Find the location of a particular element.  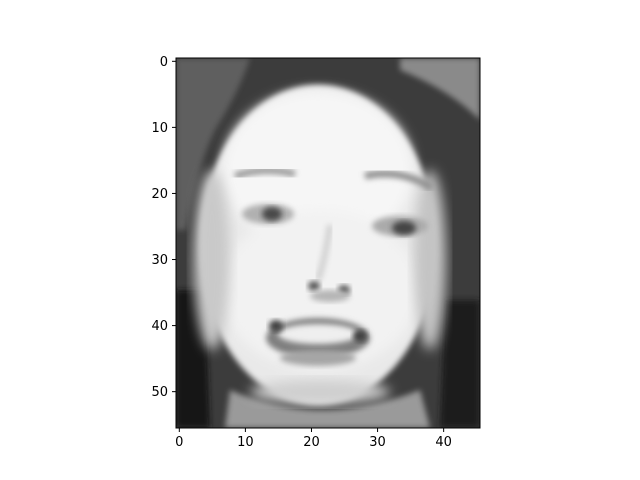

x-tick-label: 40 is located at coordinates (443, 442).